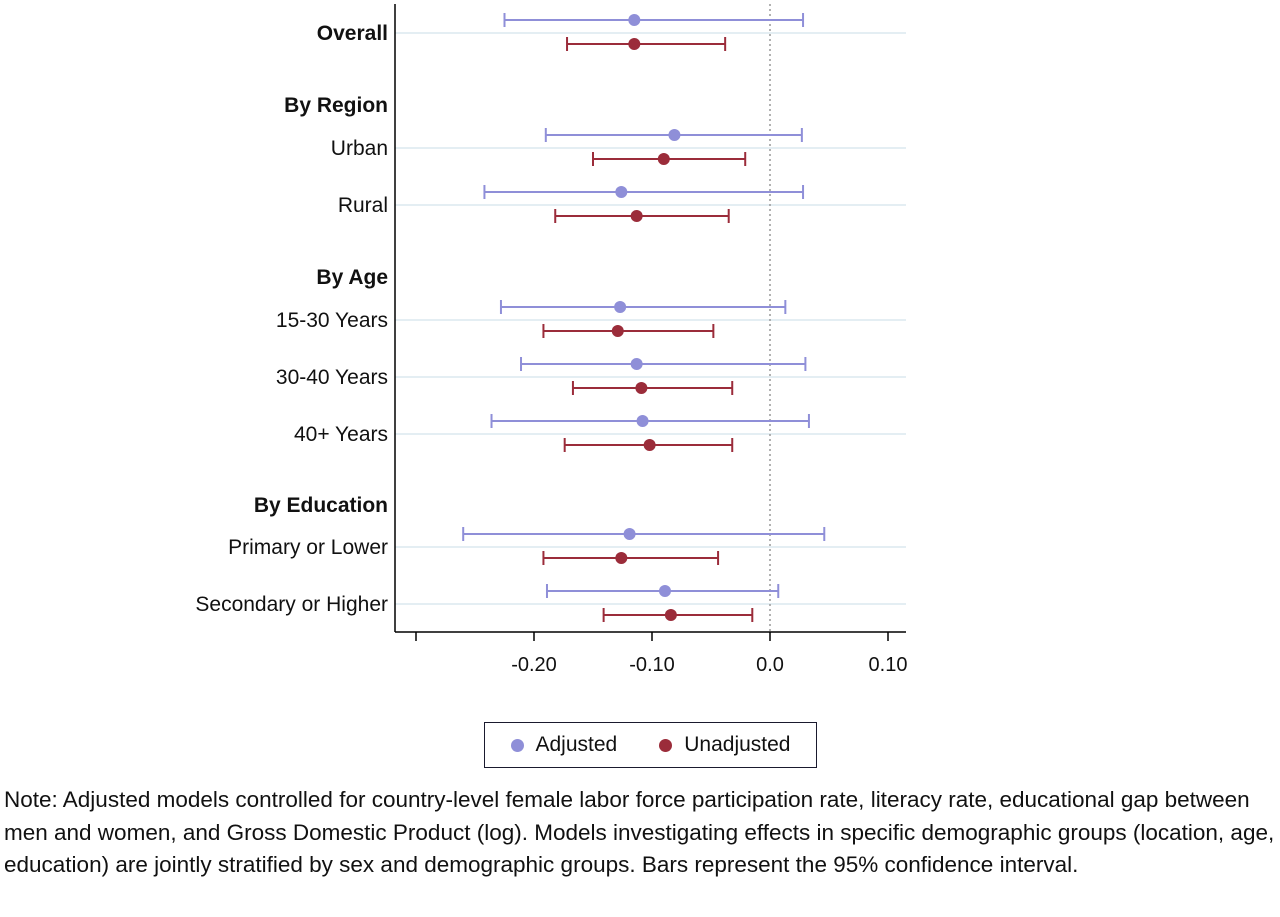 Image resolution: width=1280 pixels, height=917 pixels. Describe the element at coordinates (336, 105) in the screenshot. I see `group-header: By Region` at that location.